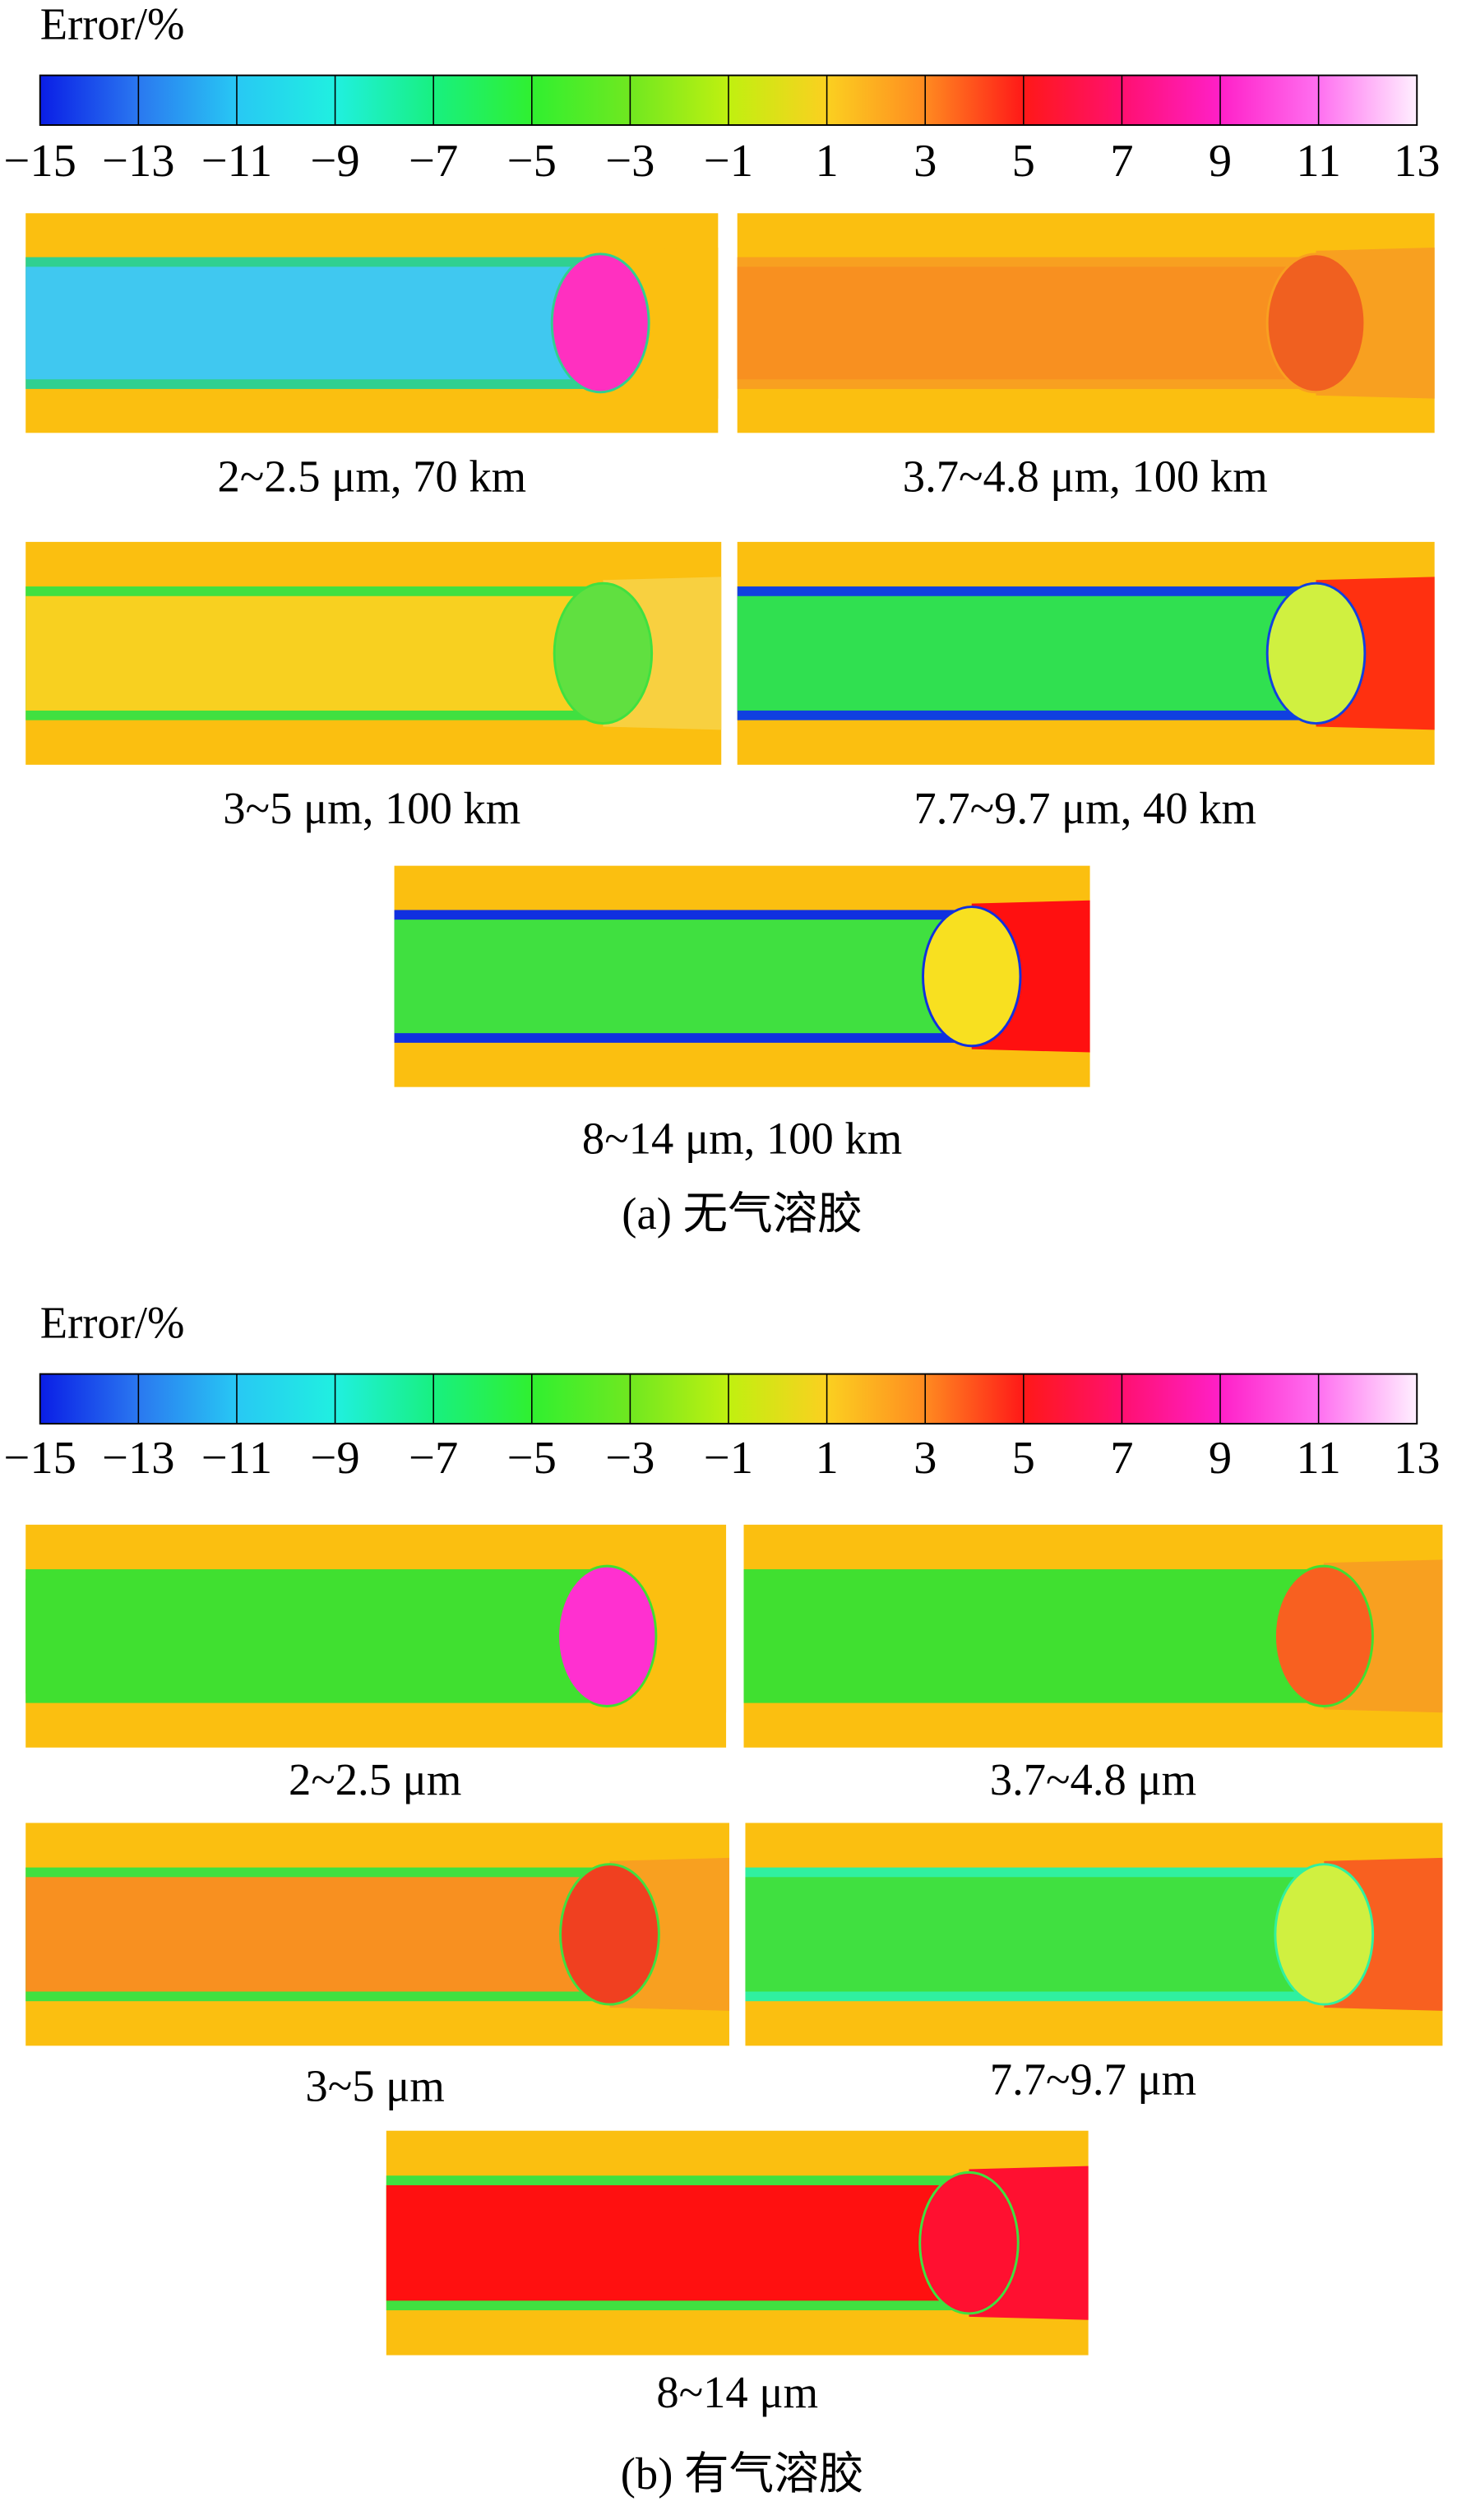 This screenshot has height=2520, width=1457. I want to click on panel-label: 3.7~4.8 μm, 100 km, so click(1085, 476).